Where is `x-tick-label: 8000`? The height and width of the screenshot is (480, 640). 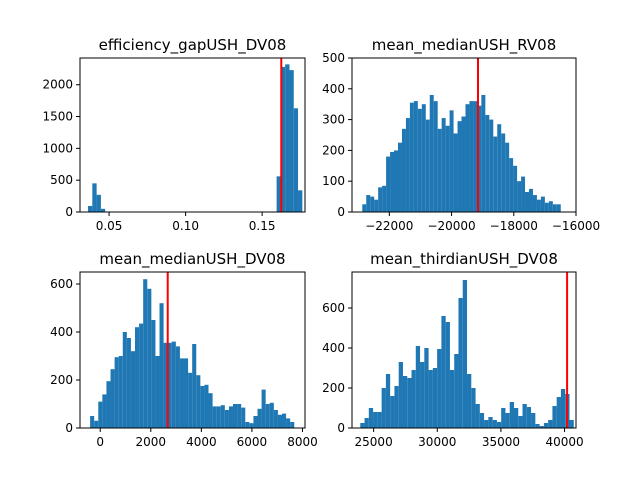 x-tick-label: 8000 is located at coordinates (302, 442).